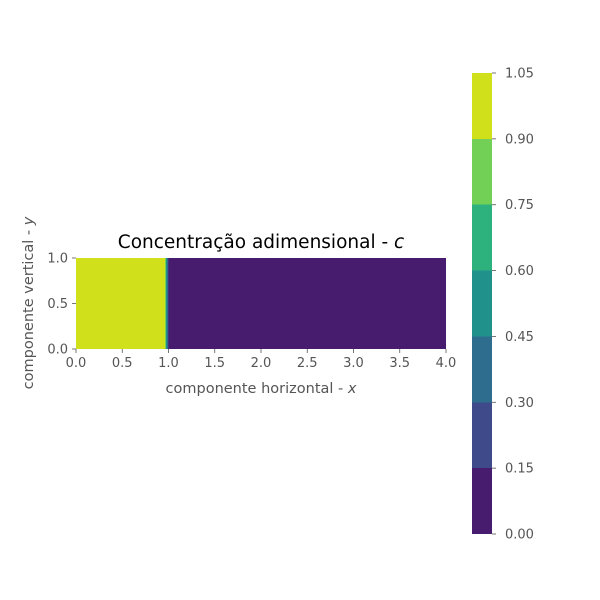 This screenshot has height=600, width=600. I want to click on y-tick-label: 0.5, so click(57, 304).